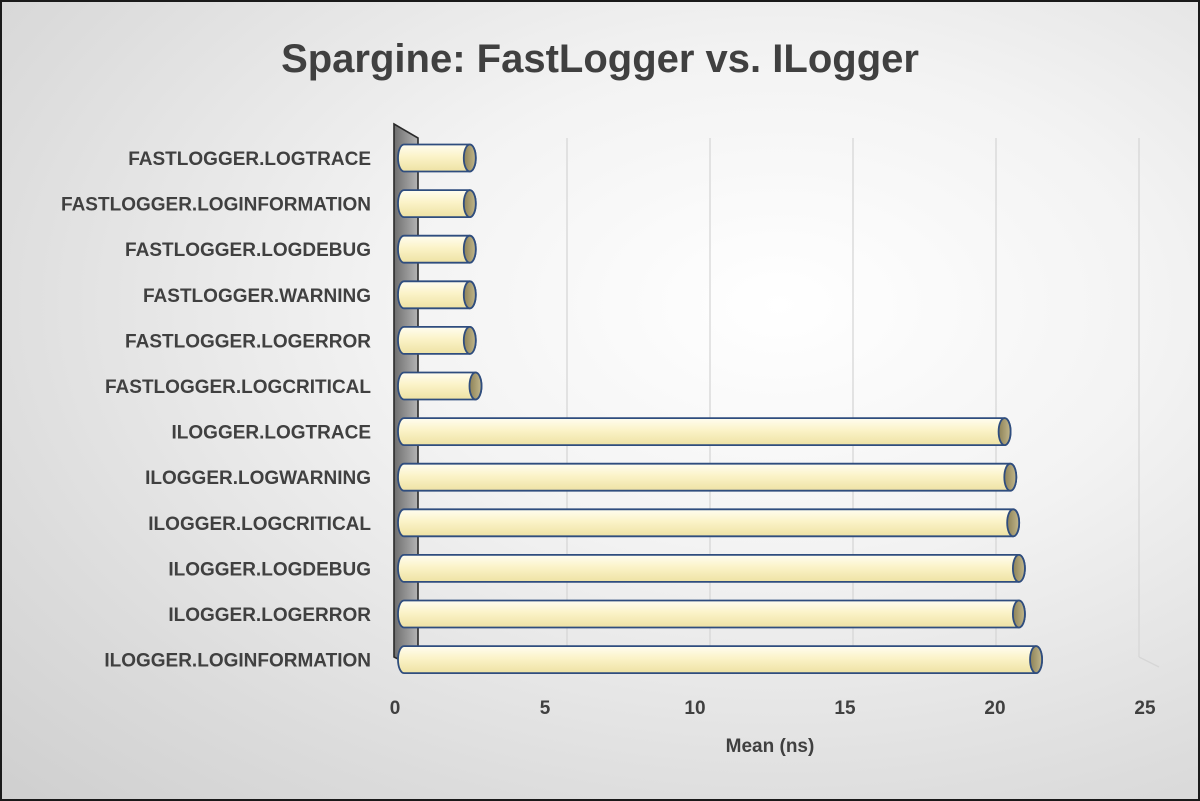 This screenshot has height=801, width=1200. Describe the element at coordinates (269, 615) in the screenshot. I see `category-label: ILOGGER.LOGERROR` at that location.